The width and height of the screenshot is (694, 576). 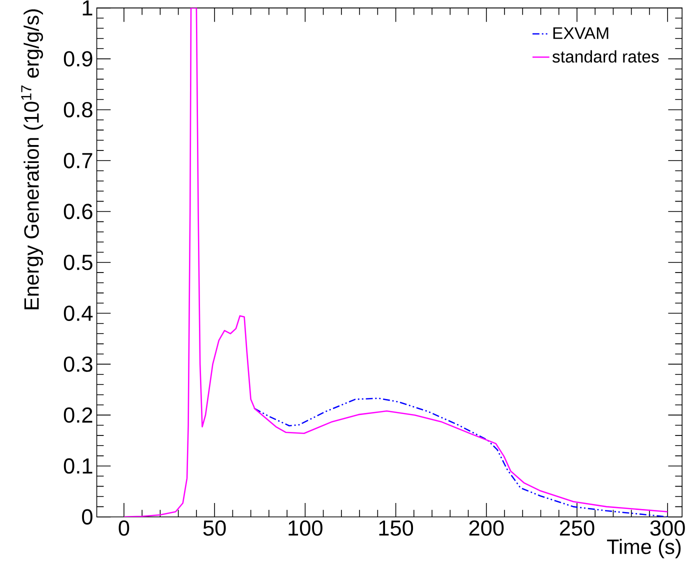 What do you see at coordinates (644, 548) in the screenshot?
I see `x-axis-title: Time (s)` at bounding box center [644, 548].